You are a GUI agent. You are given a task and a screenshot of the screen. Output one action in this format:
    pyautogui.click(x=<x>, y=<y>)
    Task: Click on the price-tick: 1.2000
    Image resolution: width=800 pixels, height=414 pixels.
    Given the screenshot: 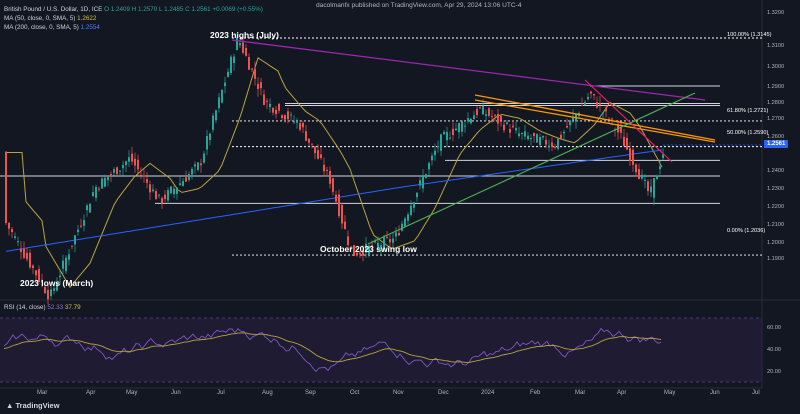 What is the action you would take?
    pyautogui.click(x=776, y=243)
    